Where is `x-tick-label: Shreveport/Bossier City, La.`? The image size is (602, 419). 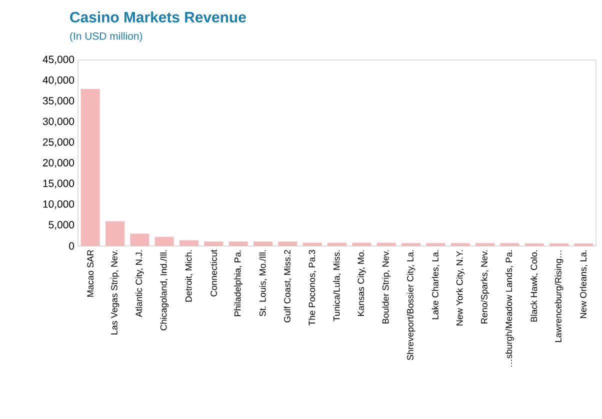 x-tick-label: Shreveport/Bossier City, La. is located at coordinates (411, 305).